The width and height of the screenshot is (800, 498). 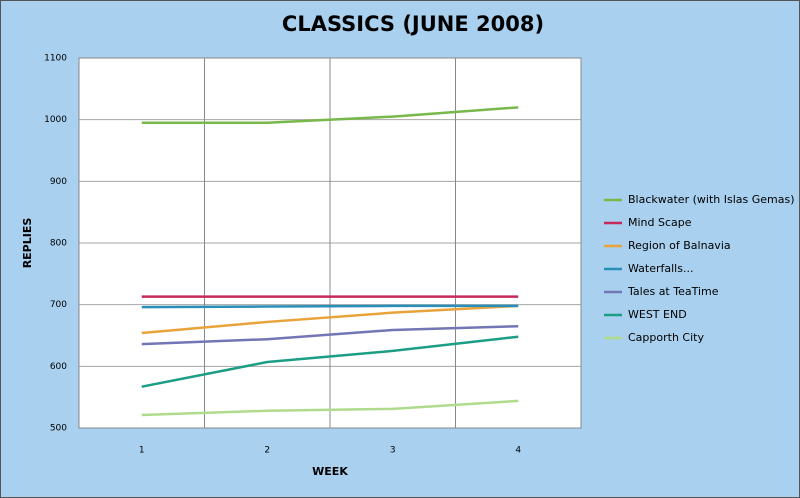 I want to click on x-tick-label: 2, so click(x=267, y=451).